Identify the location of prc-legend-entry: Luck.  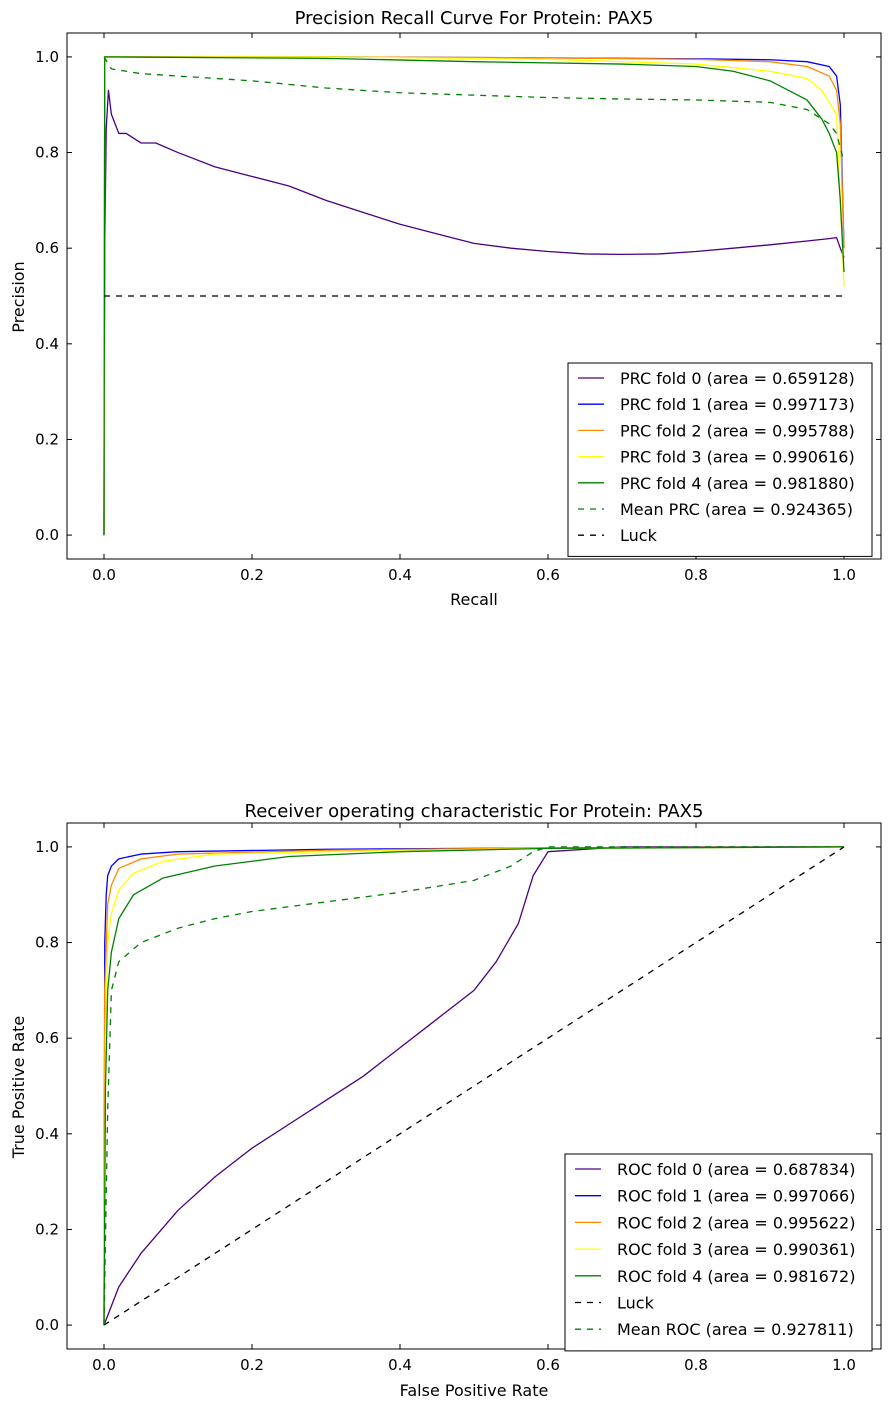
(639, 535).